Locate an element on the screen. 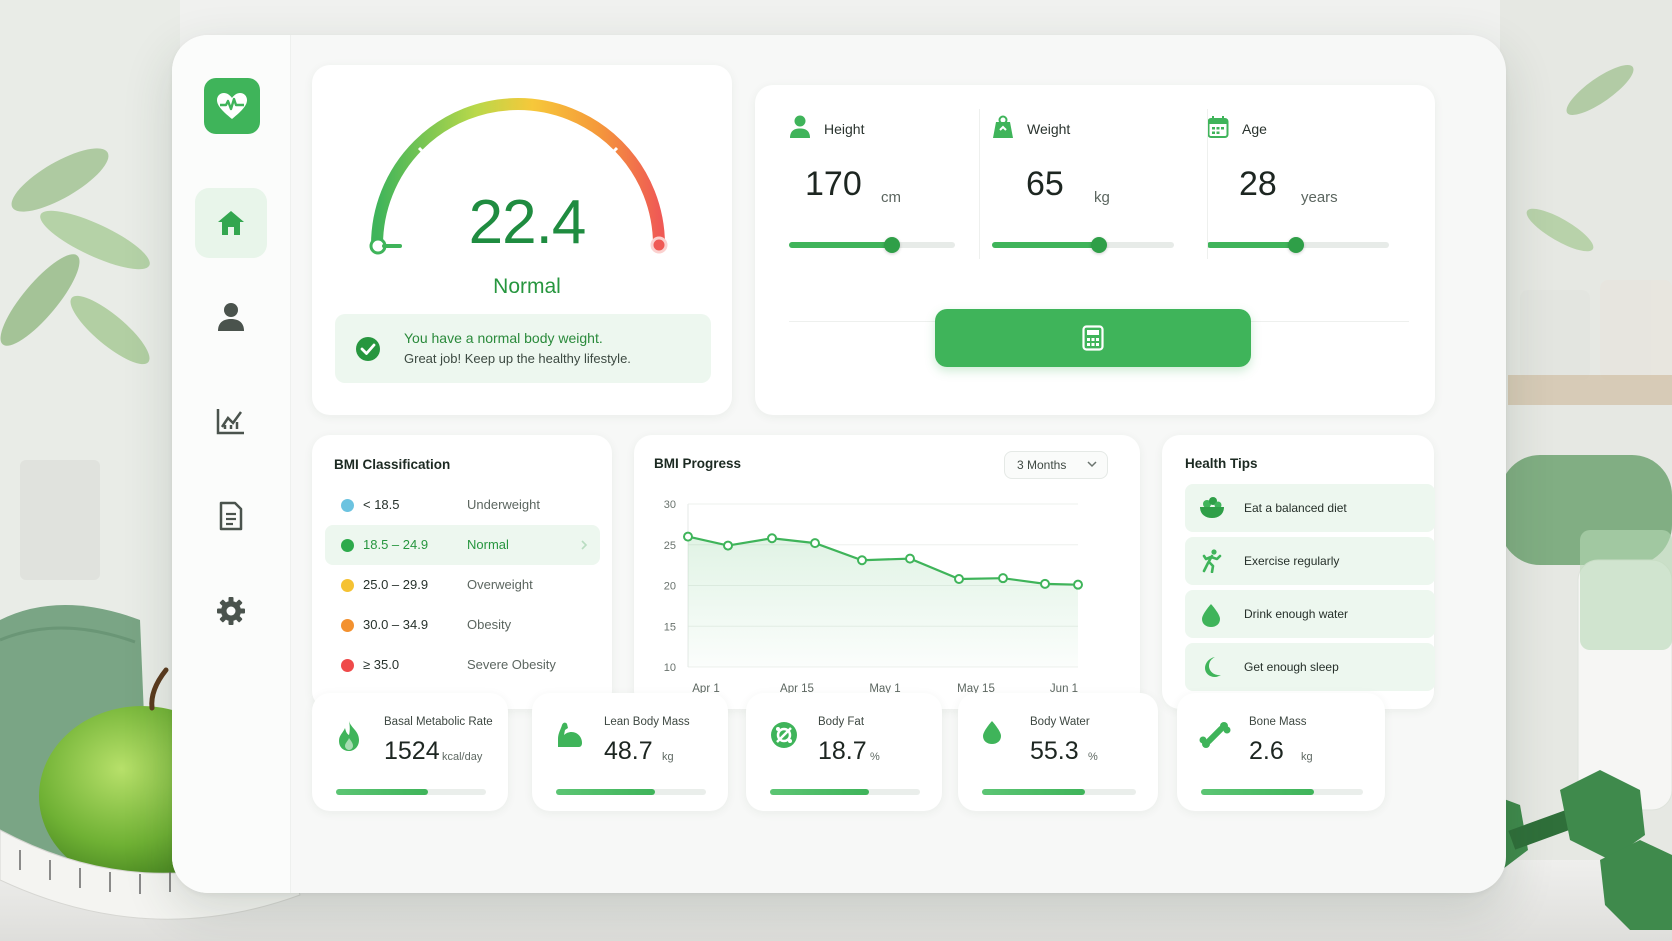  gear-icon is located at coordinates (231, 611).